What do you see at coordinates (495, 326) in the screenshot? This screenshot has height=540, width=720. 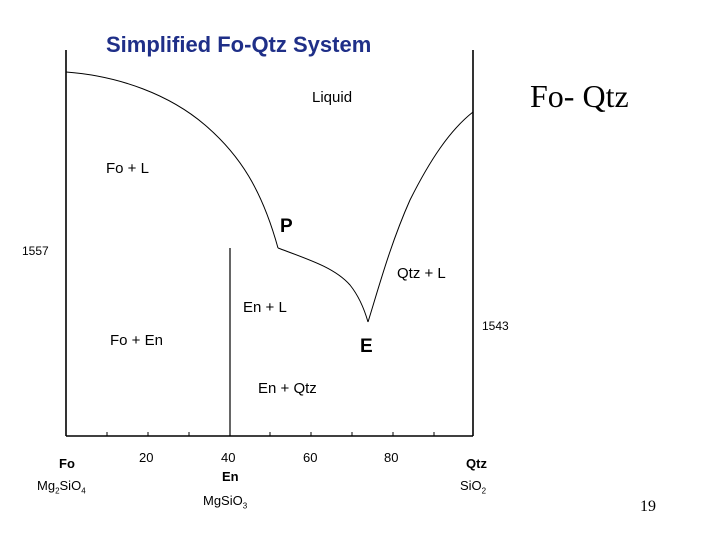 I see `temperature-label-eutectic: 1543` at bounding box center [495, 326].